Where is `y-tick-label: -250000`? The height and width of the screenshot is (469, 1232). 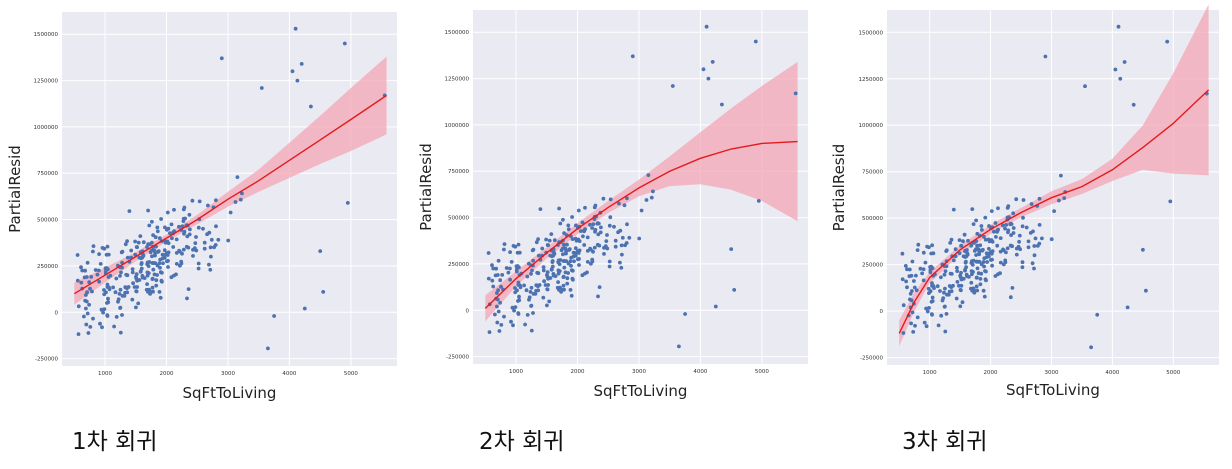
y-tick-label: -250000 is located at coordinates (46, 360).